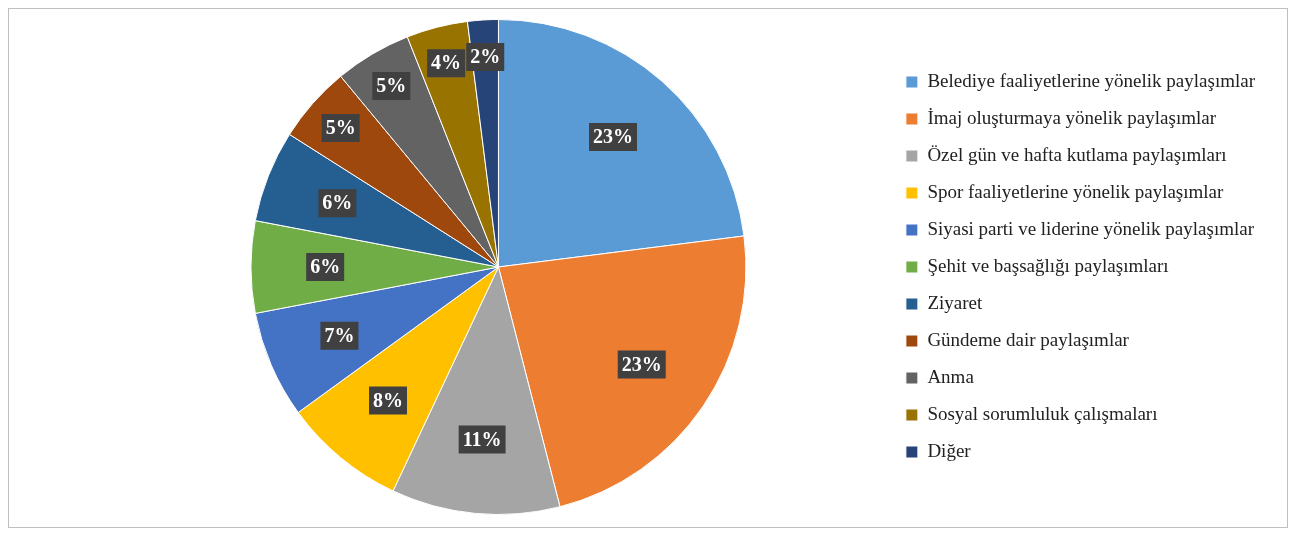  I want to click on legend-label: Sosyal sorumluluk çalışmaları, so click(1042, 413).